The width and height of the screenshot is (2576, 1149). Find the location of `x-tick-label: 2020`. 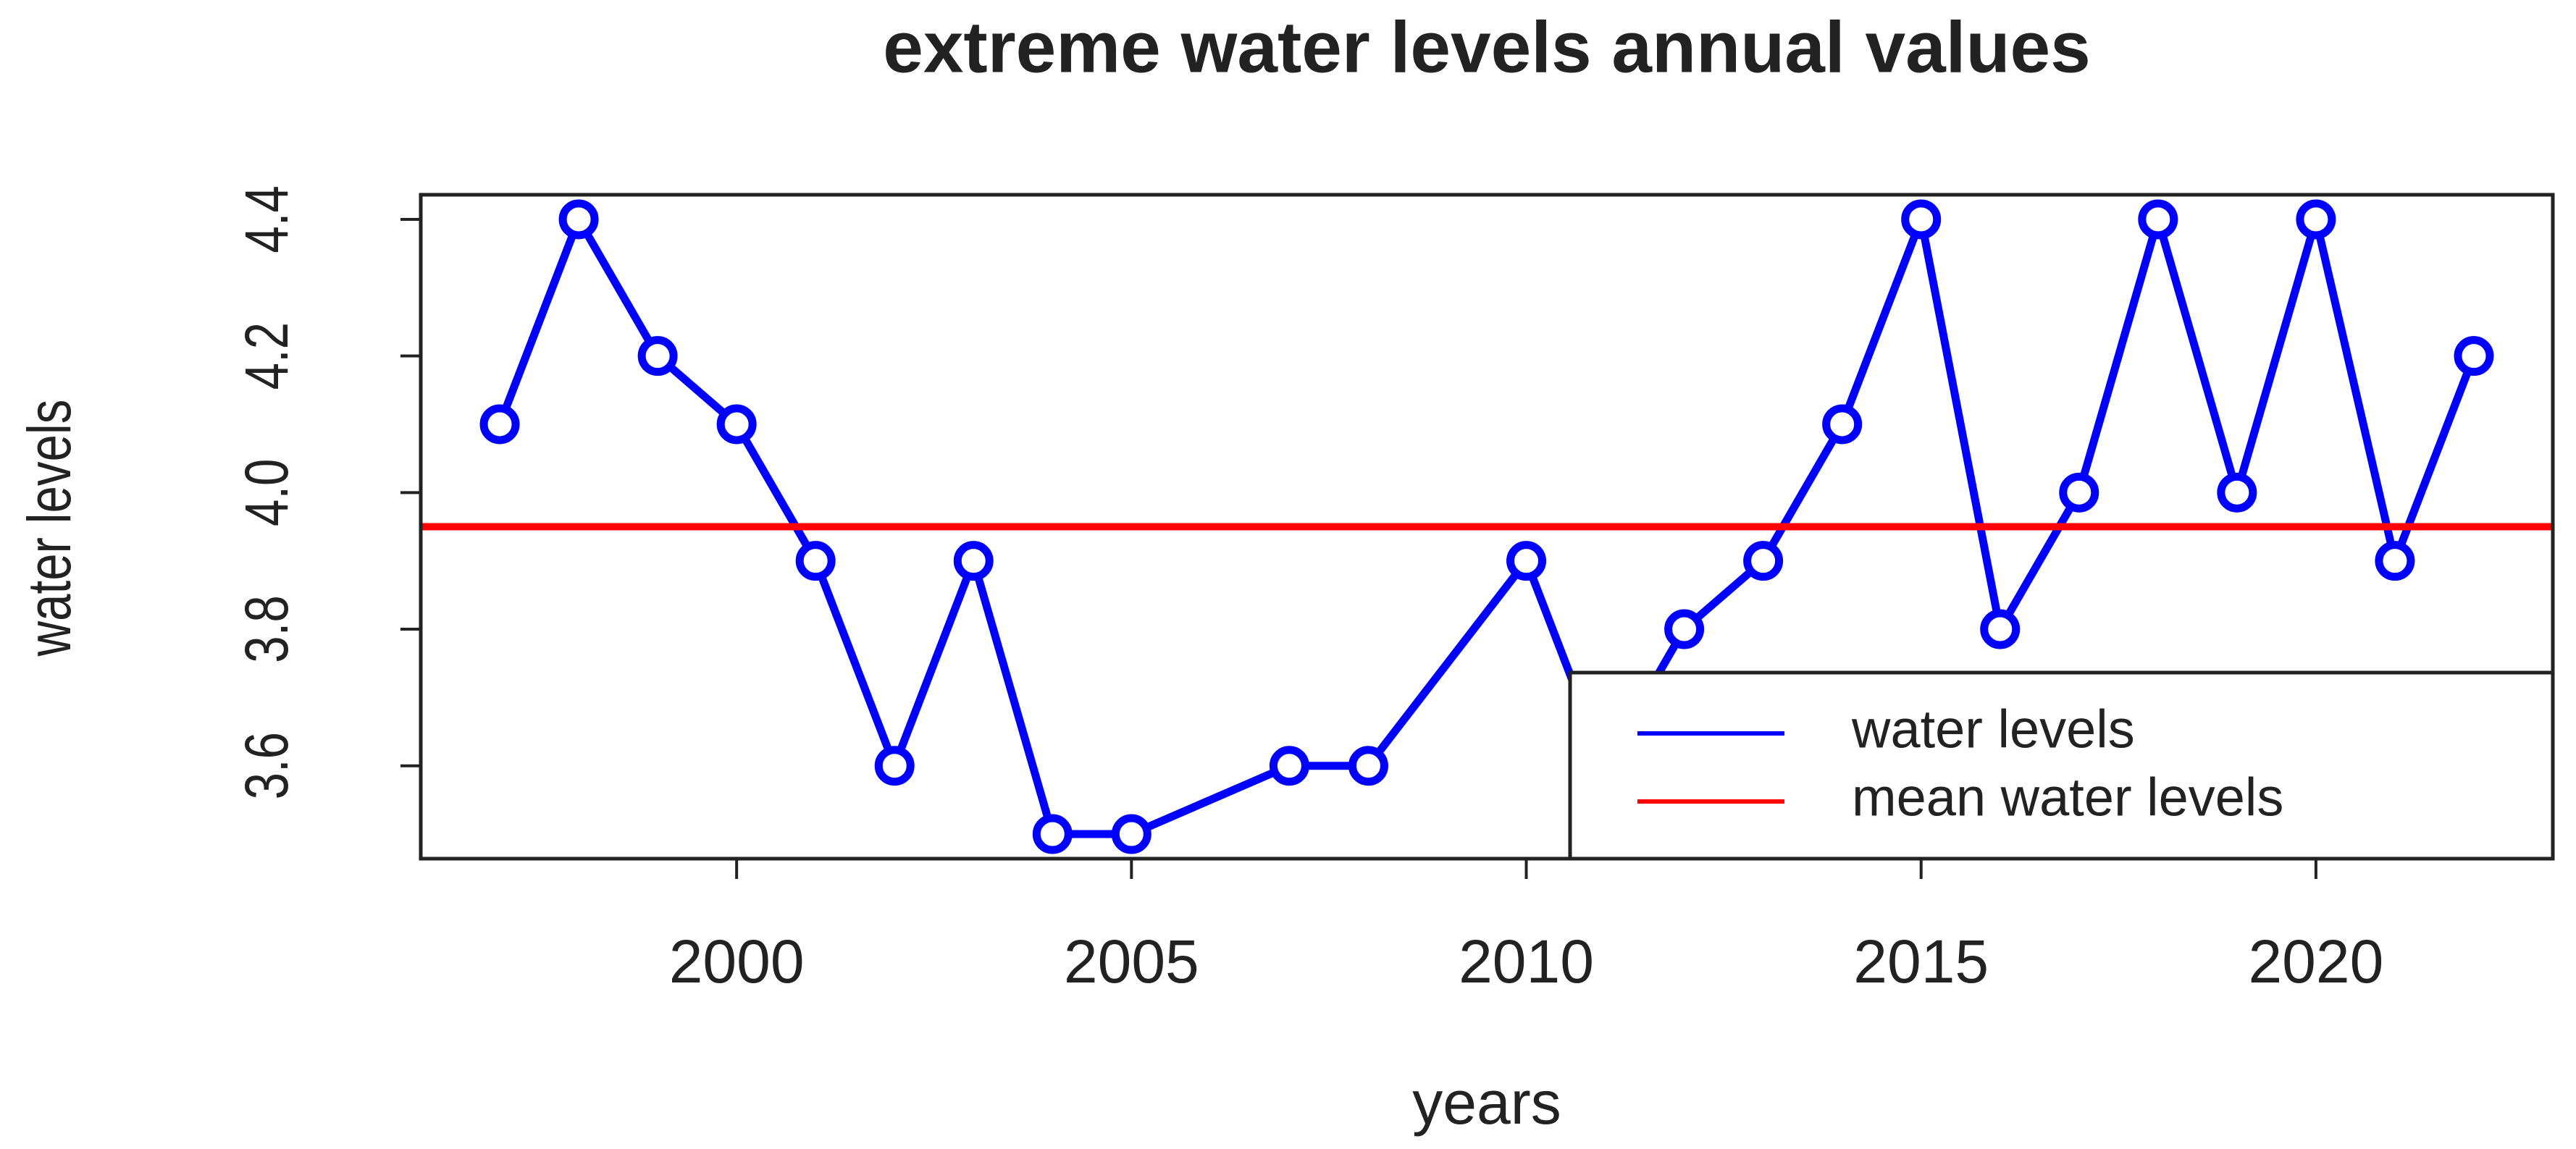

x-tick-label: 2020 is located at coordinates (2315, 961).